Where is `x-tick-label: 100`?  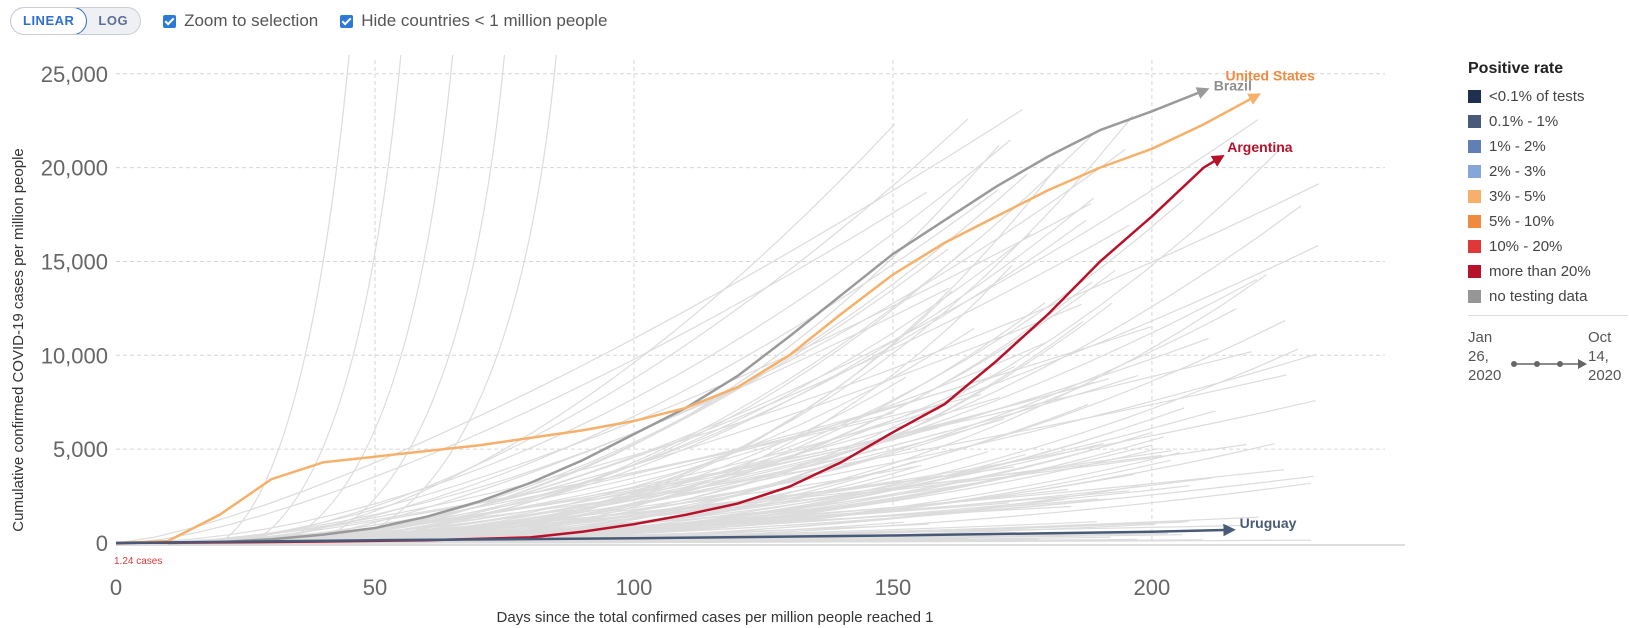 x-tick-label: 100 is located at coordinates (634, 587).